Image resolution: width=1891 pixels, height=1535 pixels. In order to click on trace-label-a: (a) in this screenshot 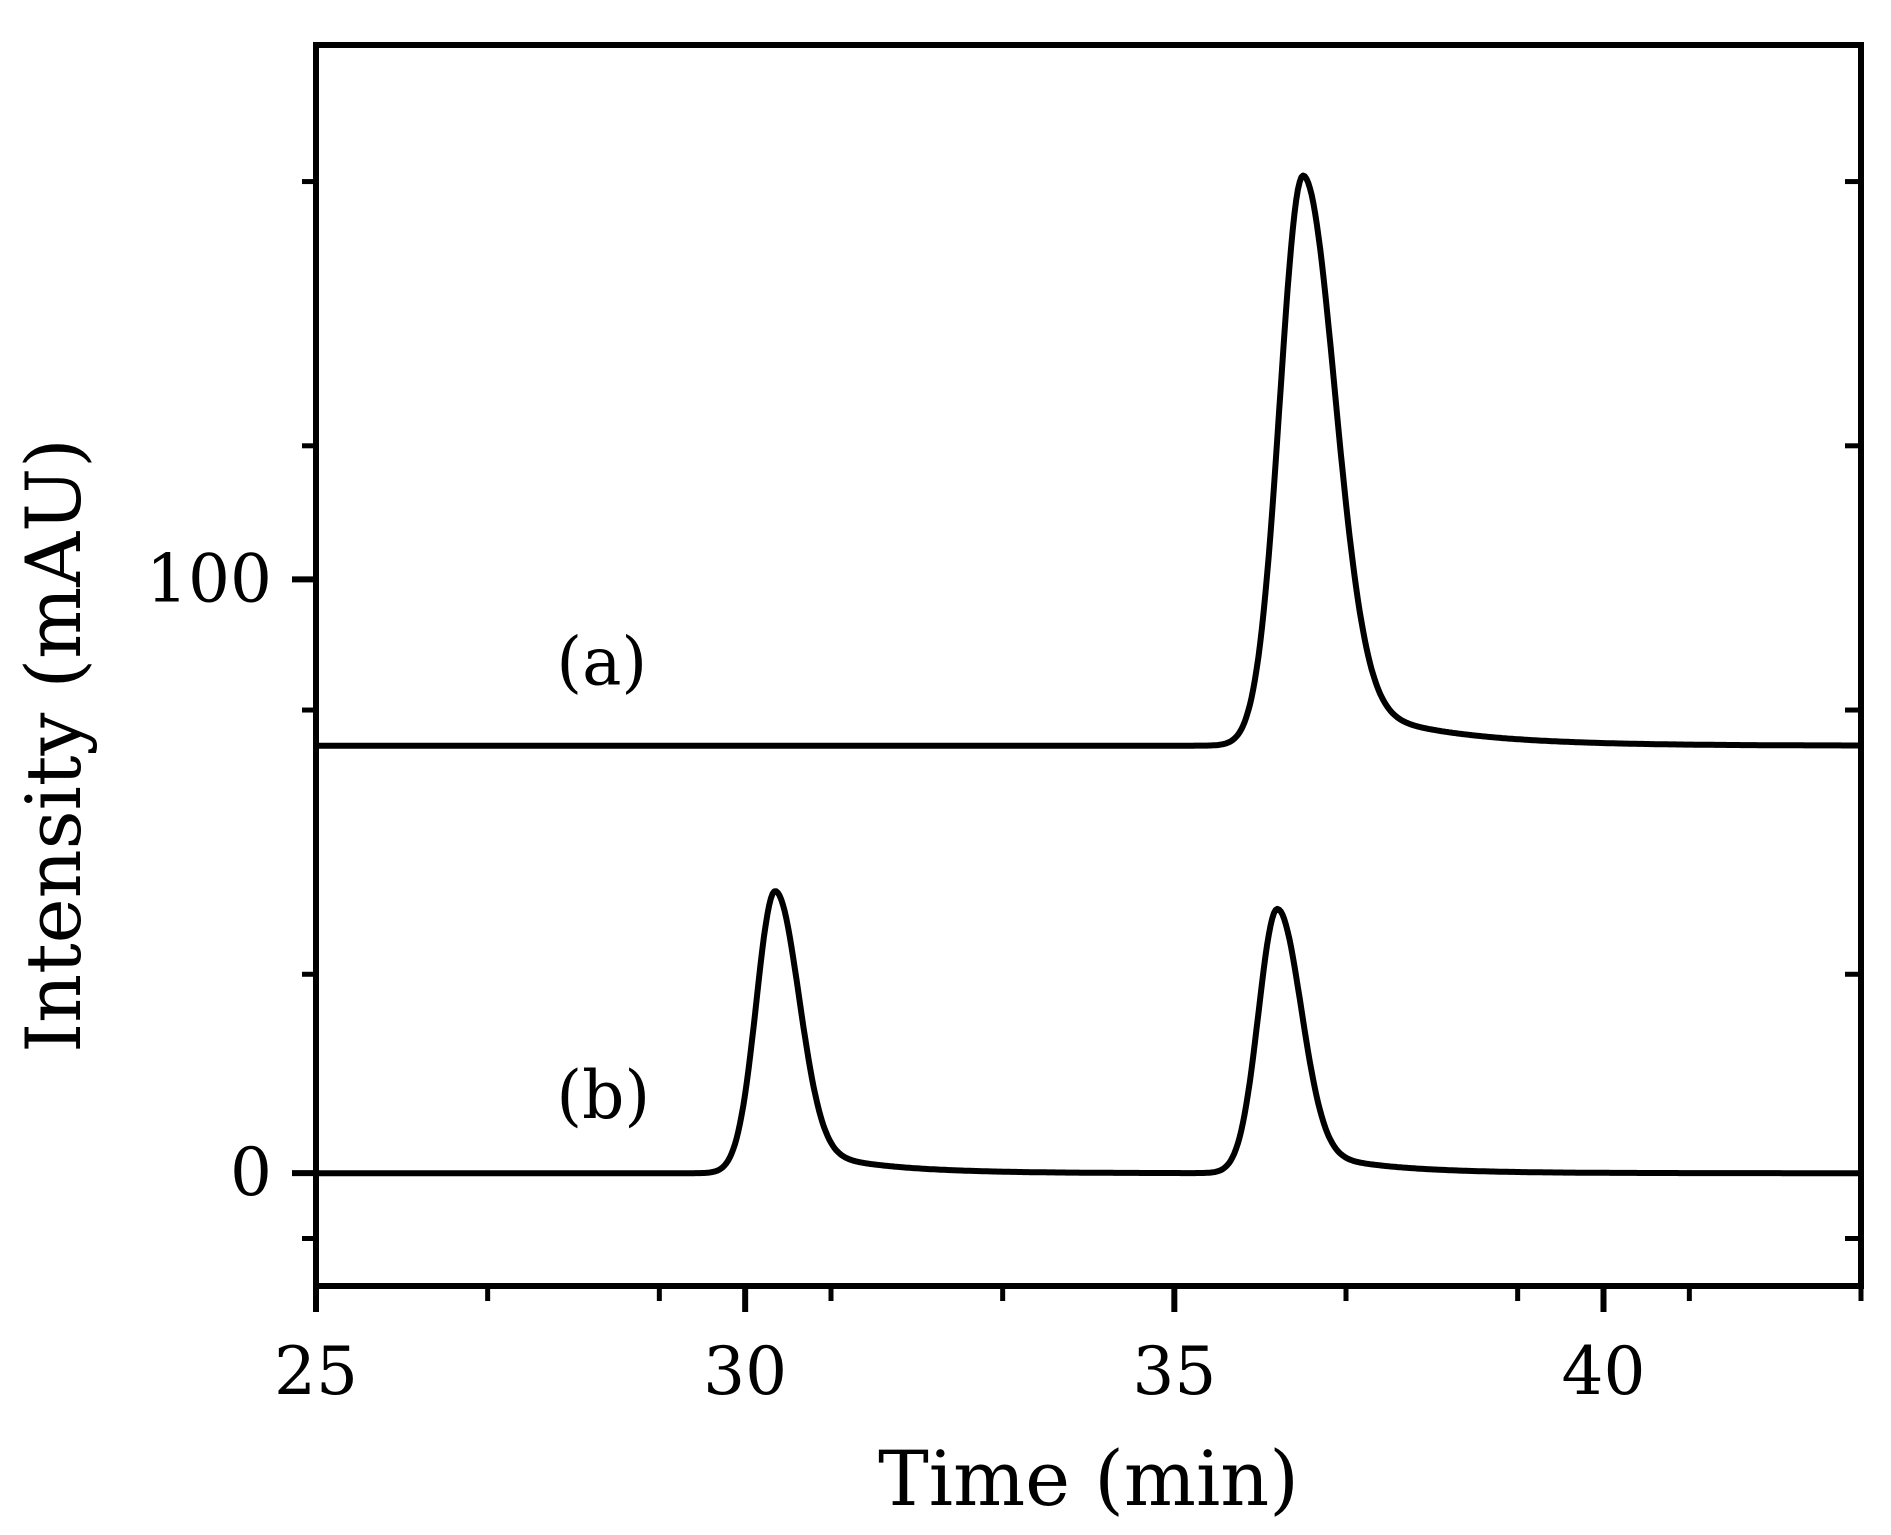, I will do `click(601, 662)`.